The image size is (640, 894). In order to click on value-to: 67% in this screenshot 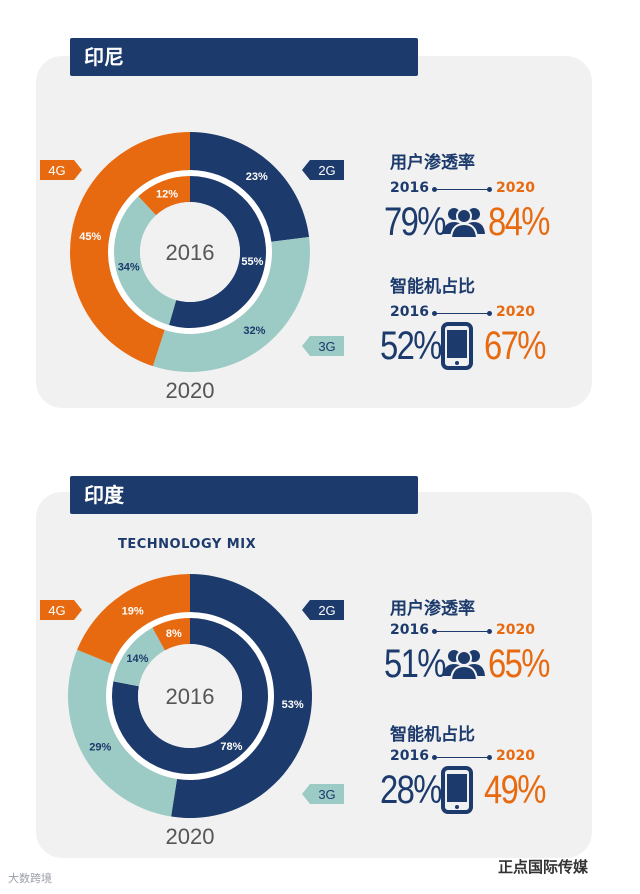, I will do `click(515, 346)`.